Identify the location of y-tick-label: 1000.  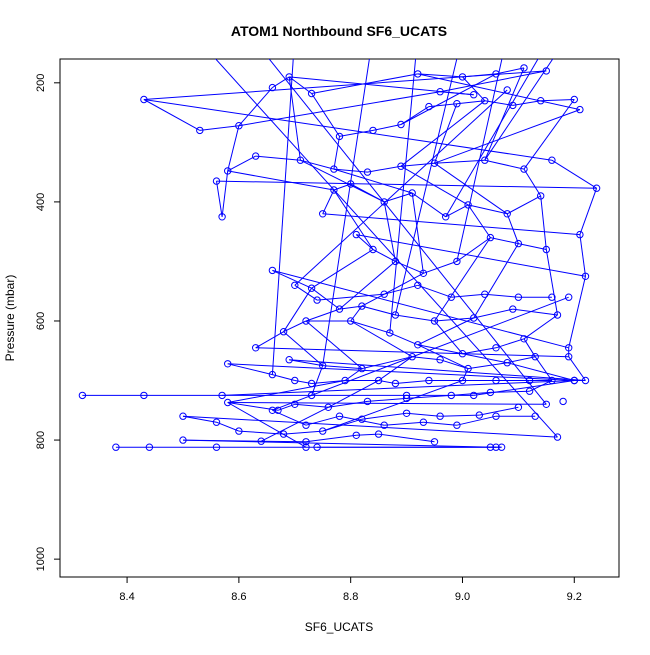
(41, 559).